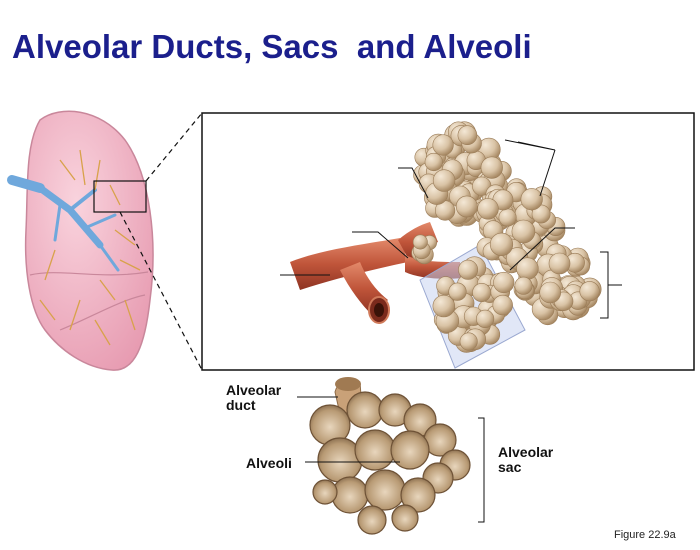  What do you see at coordinates (526, 452) in the screenshot?
I see `alveolar-sac-label-line1: Alveolar` at bounding box center [526, 452].